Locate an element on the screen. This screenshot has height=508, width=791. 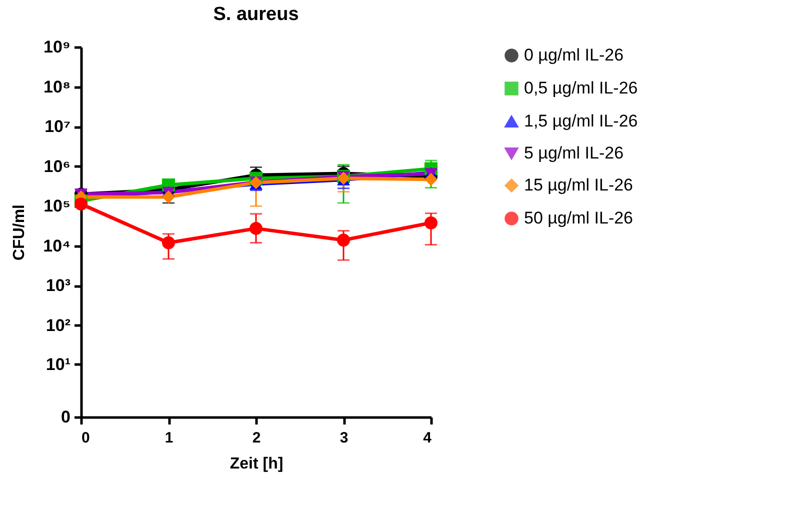
x-axis-title: Zeit [h] is located at coordinates (257, 464).